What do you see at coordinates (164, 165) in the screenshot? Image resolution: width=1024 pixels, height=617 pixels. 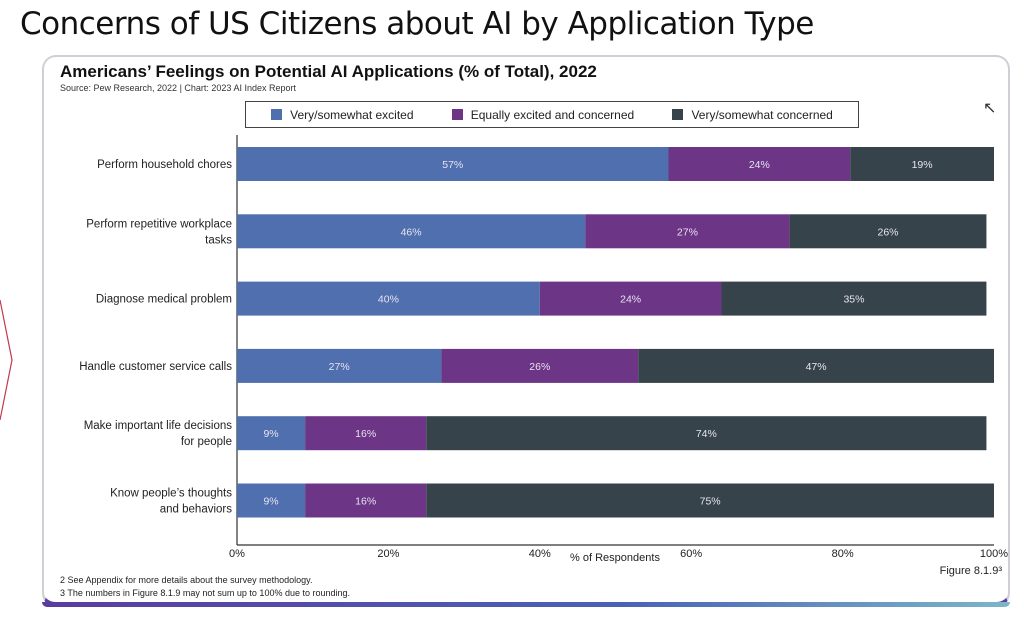 I see `category-label: Perform household chores` at bounding box center [164, 165].